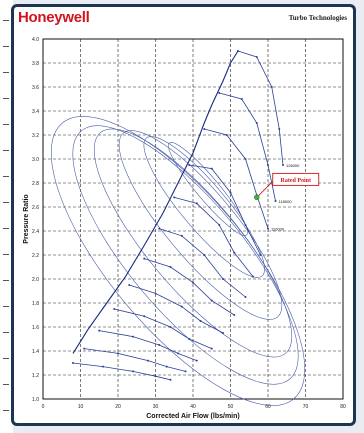 The width and height of the screenshot is (364, 433). What do you see at coordinates (156, 407) in the screenshot?
I see `x-tick-label: 30` at bounding box center [156, 407].